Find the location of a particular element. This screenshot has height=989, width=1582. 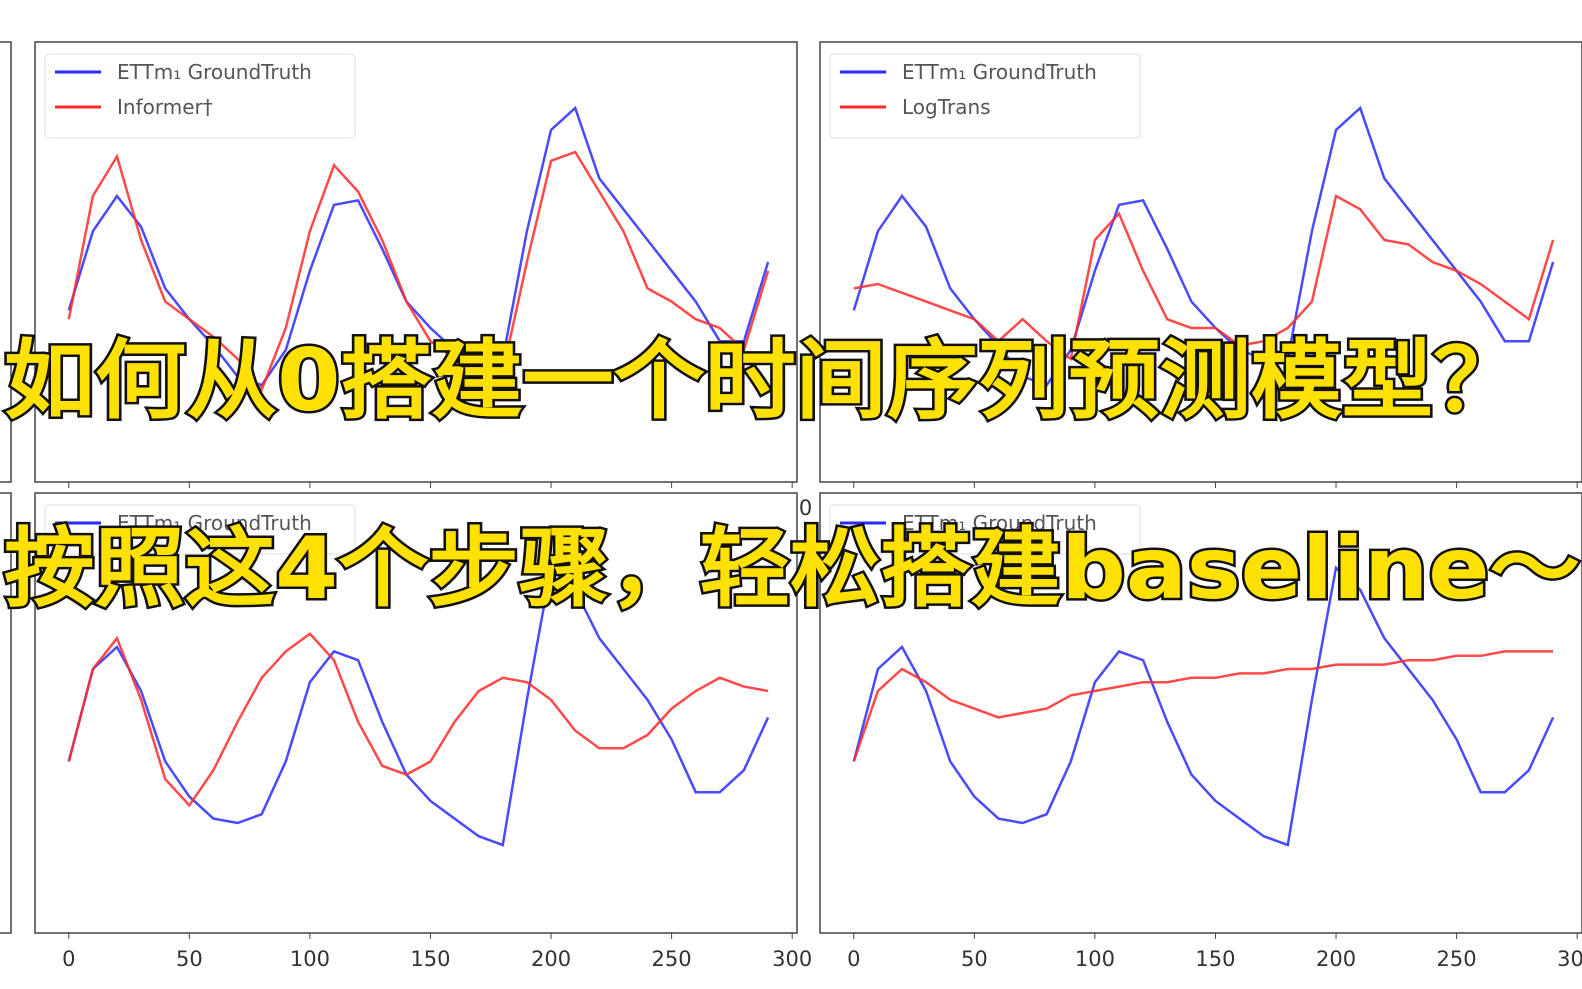

legend-label: LogTrans is located at coordinates (946, 107).